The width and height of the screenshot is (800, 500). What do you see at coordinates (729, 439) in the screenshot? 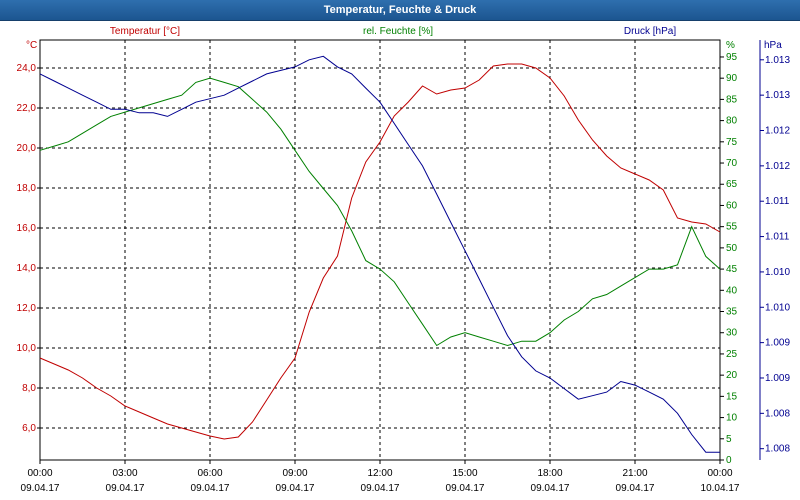
I see `humidity-tick-label: 5` at bounding box center [729, 439].